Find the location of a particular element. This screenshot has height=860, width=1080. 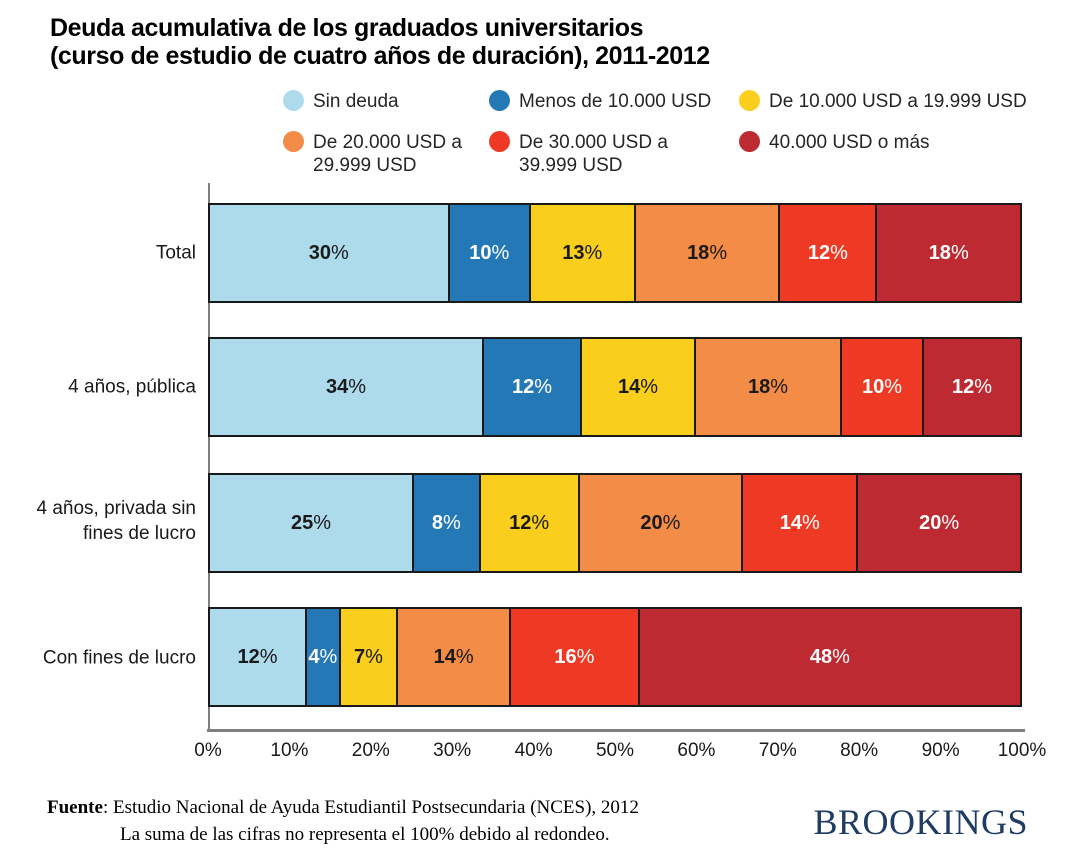

legend-label: De 10.000 USD a 19.999 USD is located at coordinates (898, 101).